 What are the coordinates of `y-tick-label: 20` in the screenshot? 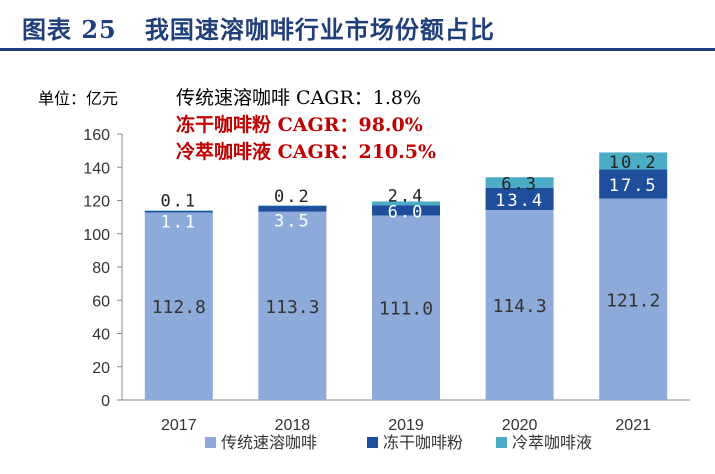 It's located at (101, 368).